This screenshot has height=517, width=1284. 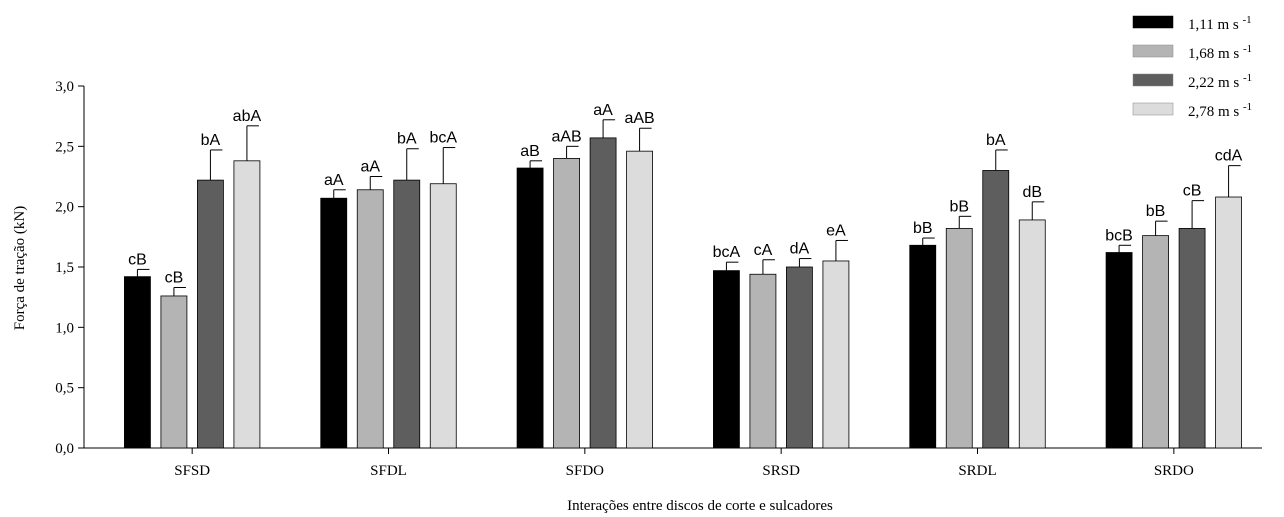 I want to click on data-label: cA, so click(x=763, y=250).